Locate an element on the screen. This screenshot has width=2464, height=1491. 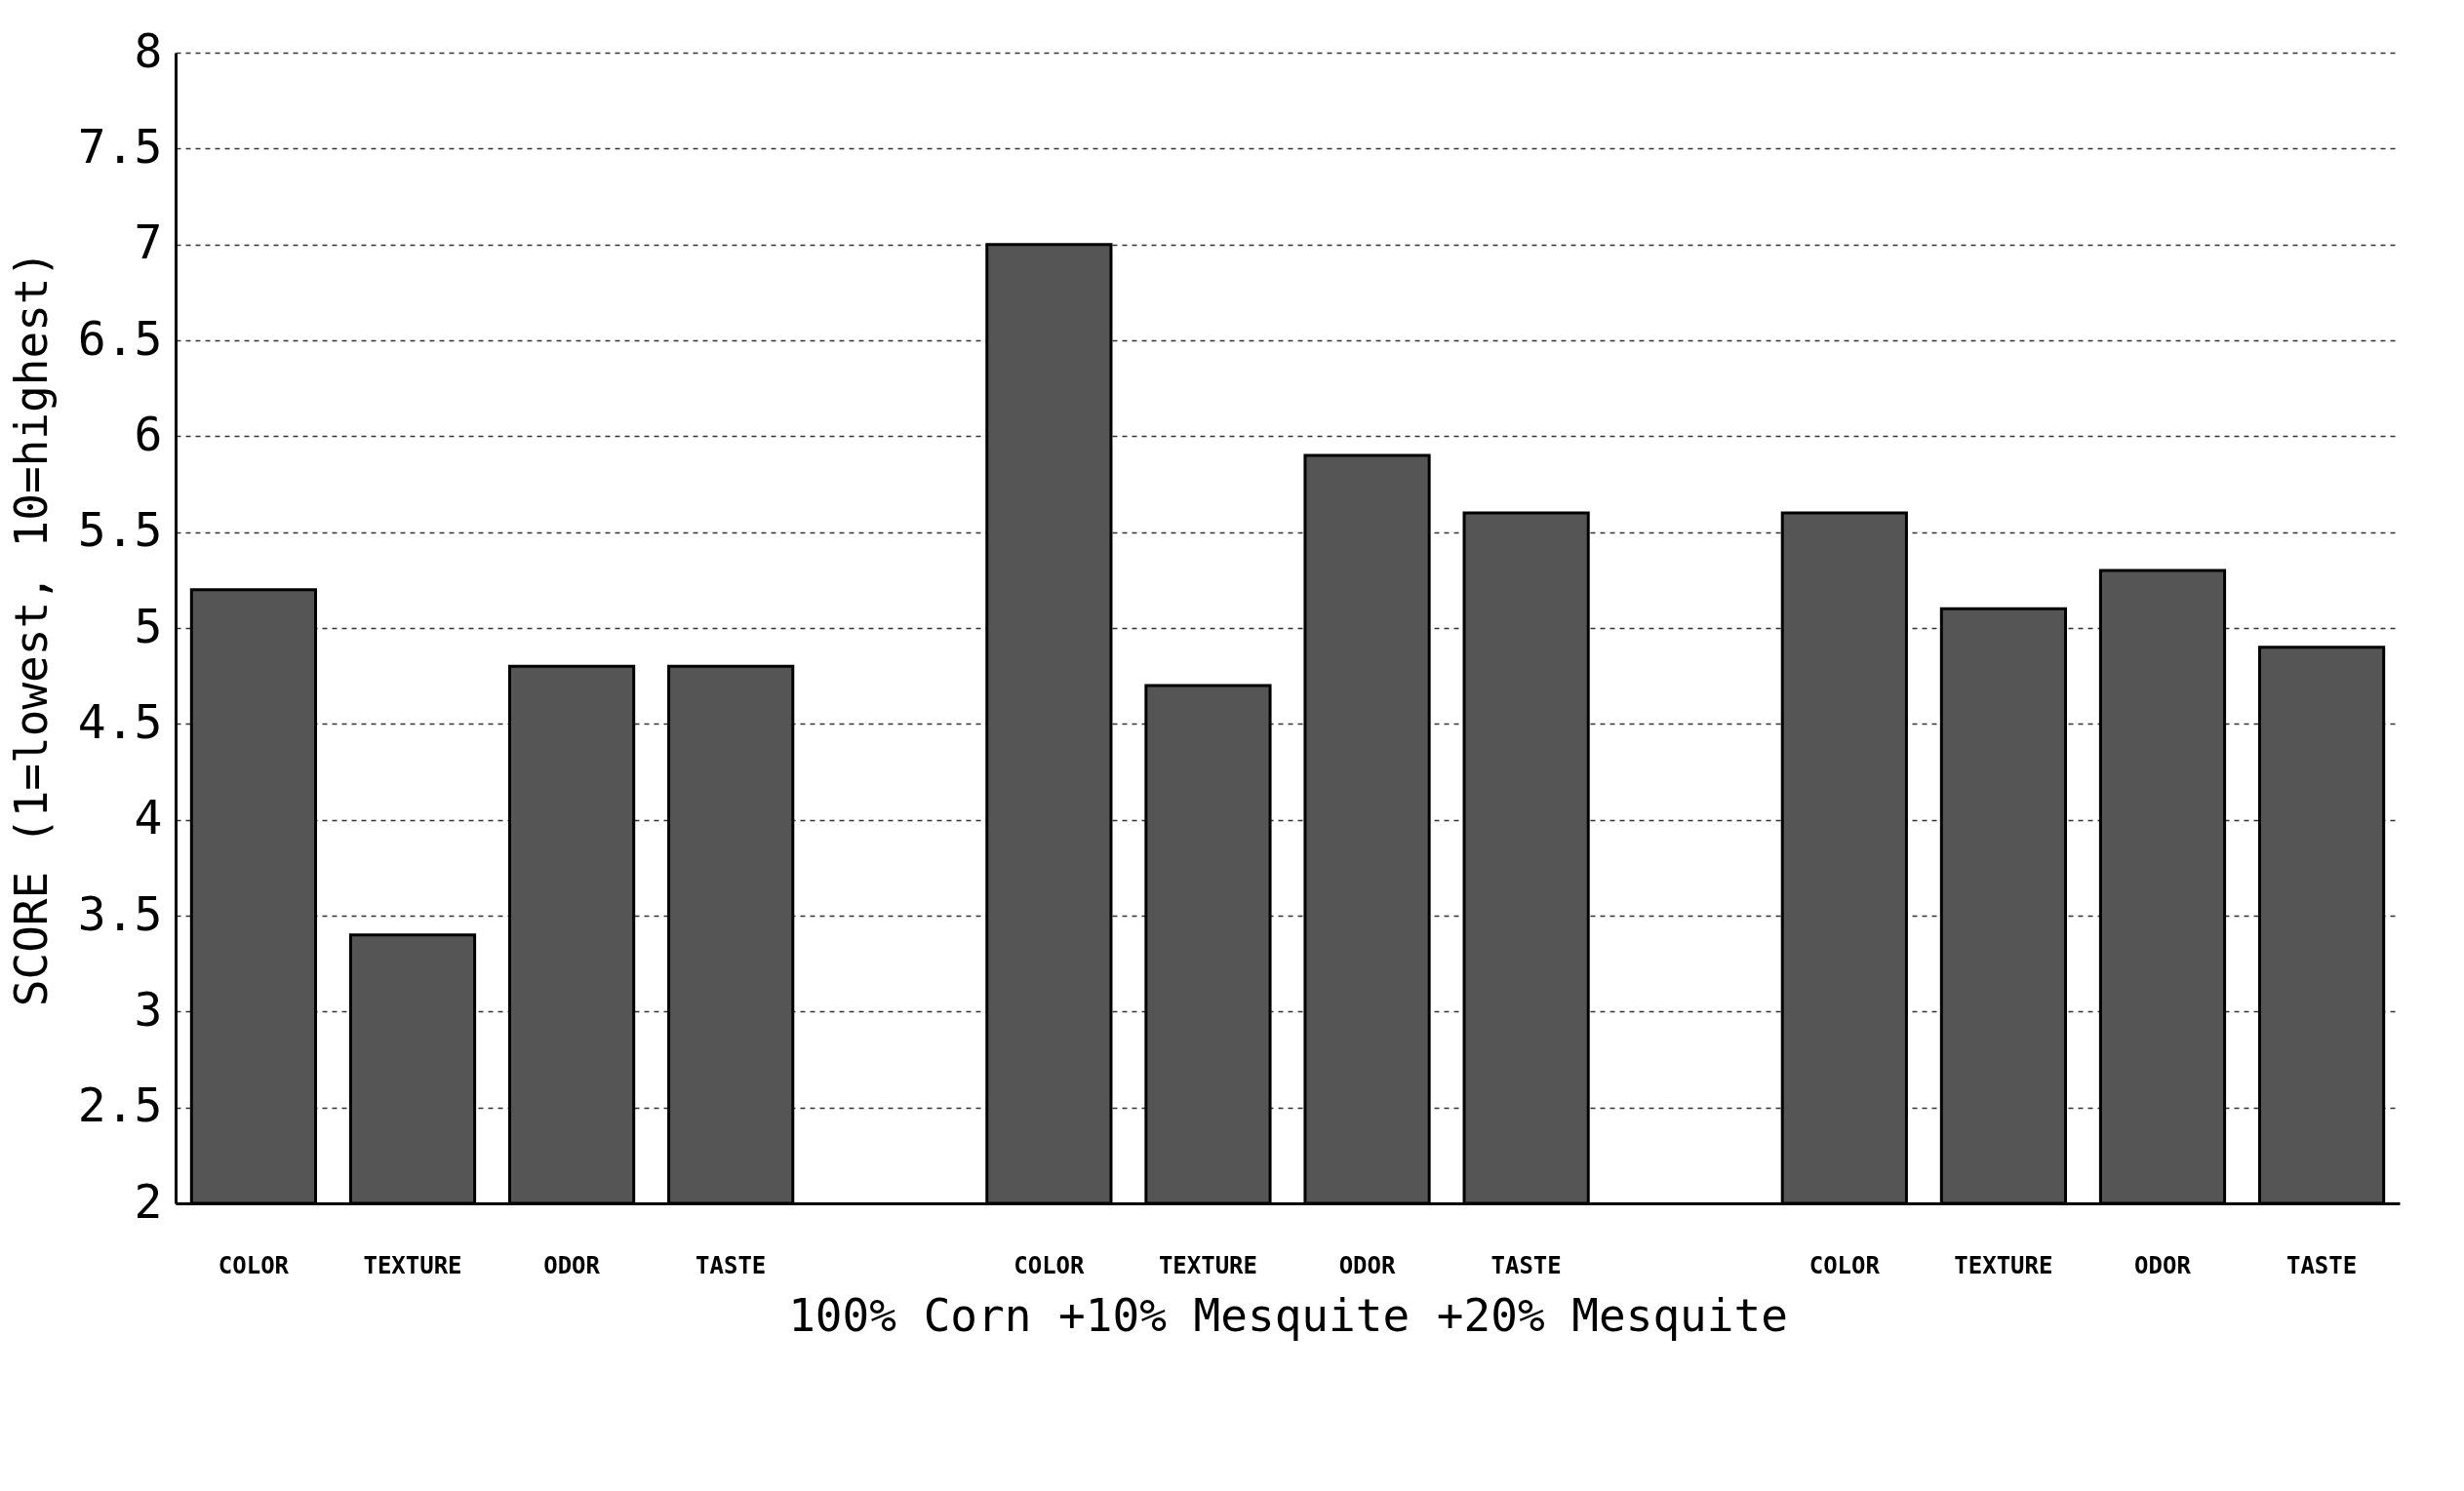
y-tick-label: 7 is located at coordinates (148, 242).